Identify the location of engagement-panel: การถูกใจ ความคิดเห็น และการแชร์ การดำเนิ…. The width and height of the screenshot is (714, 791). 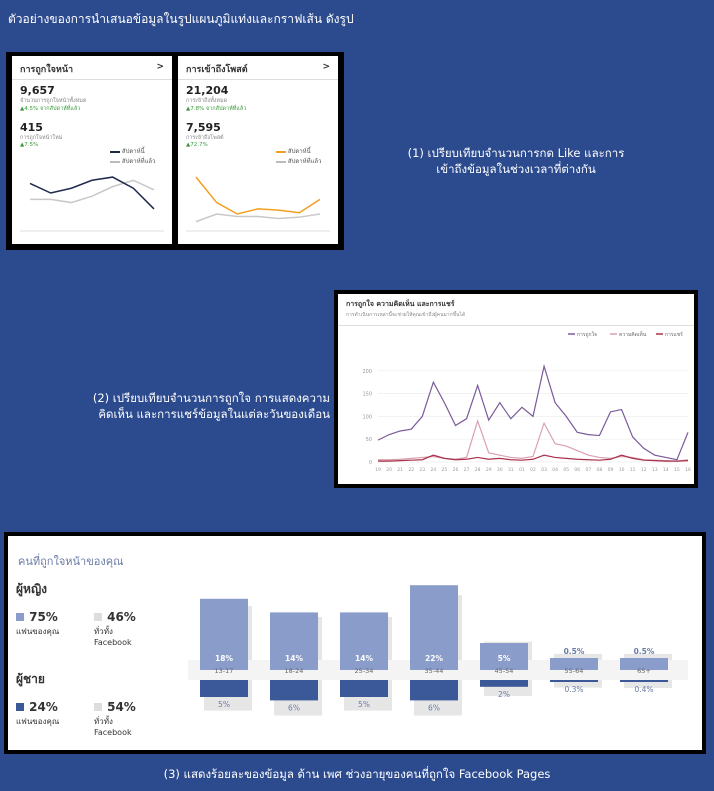
(516, 389).